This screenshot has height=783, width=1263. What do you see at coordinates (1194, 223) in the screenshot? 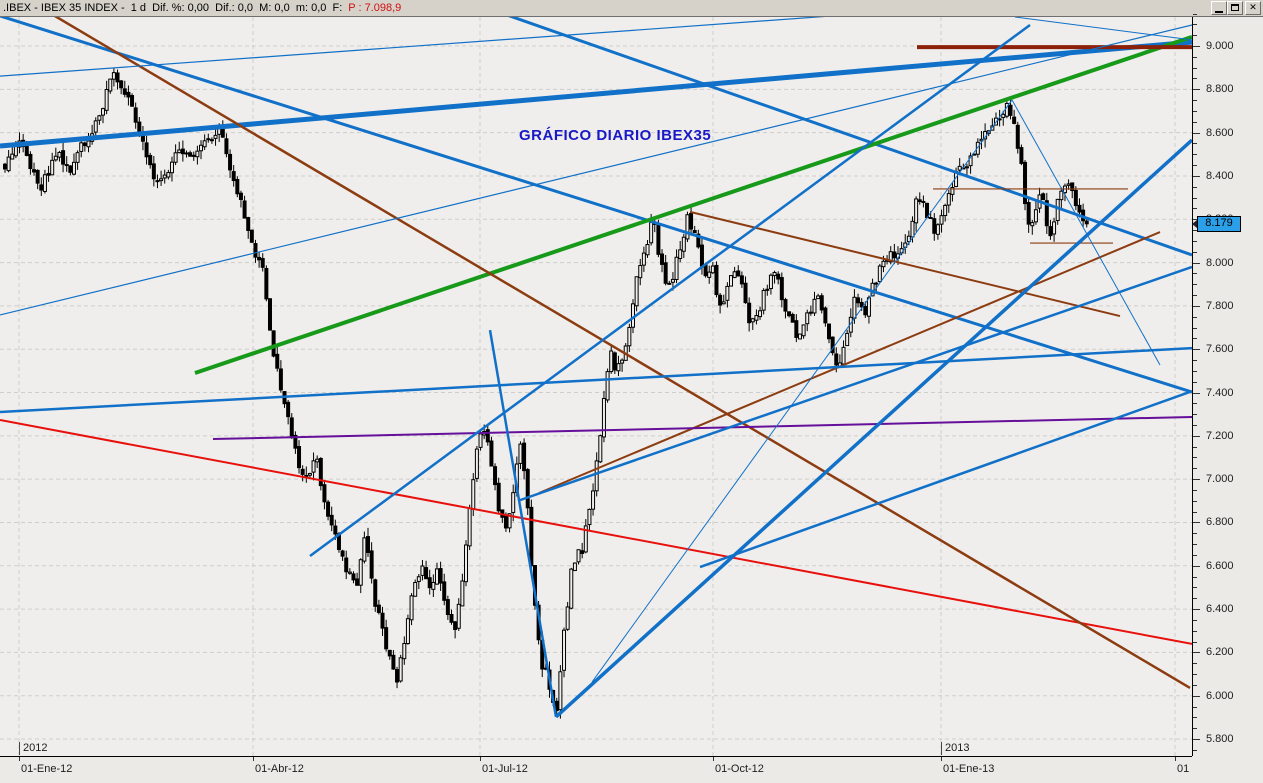
I see `last-price-arrow-icon` at bounding box center [1194, 223].